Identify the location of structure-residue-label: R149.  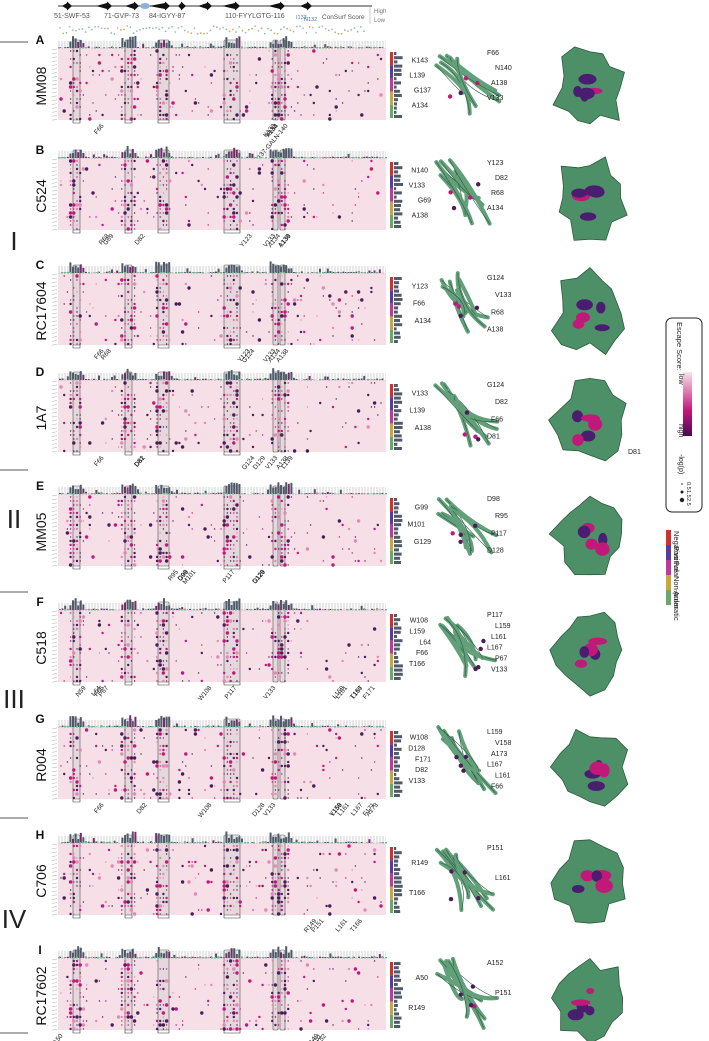
(419, 863).